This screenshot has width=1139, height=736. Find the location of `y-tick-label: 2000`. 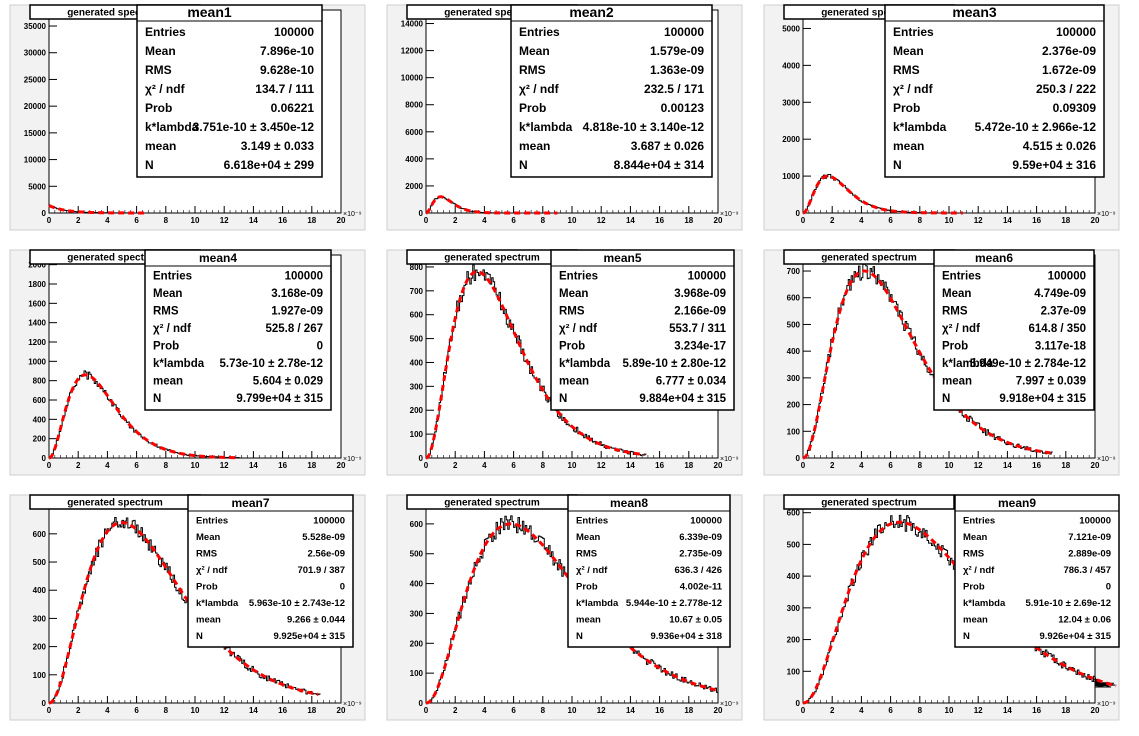

y-tick-label: 2000 is located at coordinates (791, 139).